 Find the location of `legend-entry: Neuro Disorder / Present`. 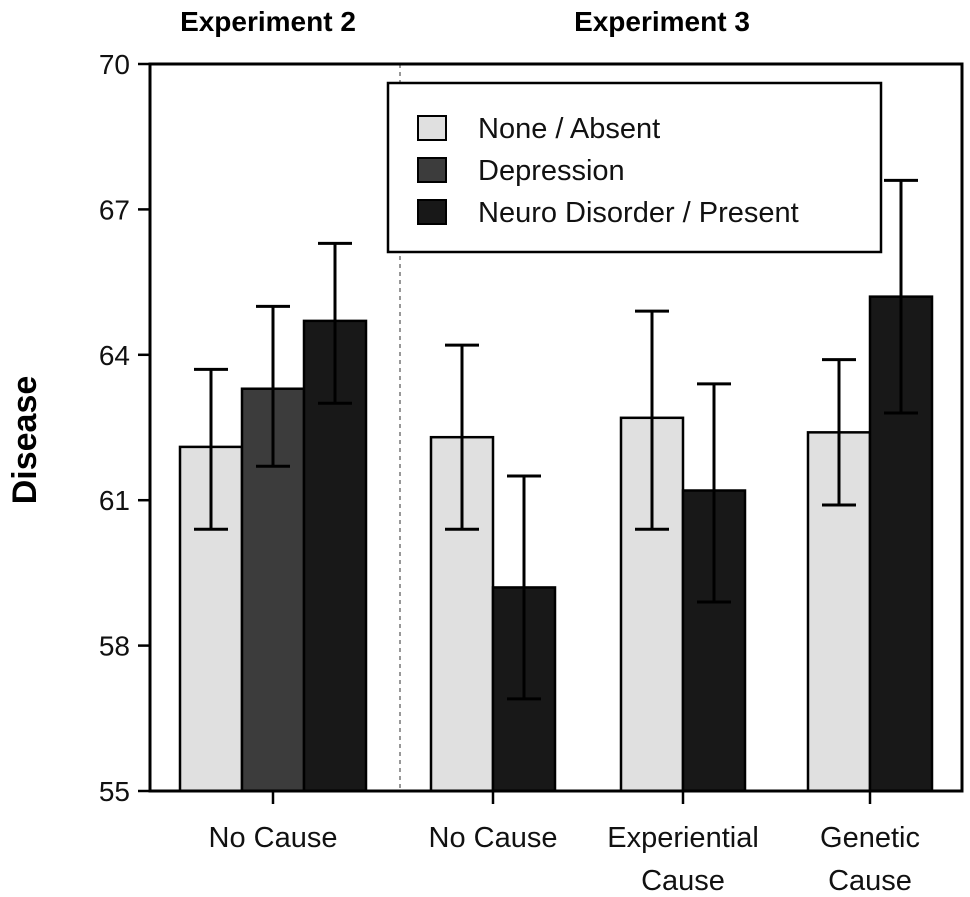

legend-entry: Neuro Disorder / Present is located at coordinates (638, 213).